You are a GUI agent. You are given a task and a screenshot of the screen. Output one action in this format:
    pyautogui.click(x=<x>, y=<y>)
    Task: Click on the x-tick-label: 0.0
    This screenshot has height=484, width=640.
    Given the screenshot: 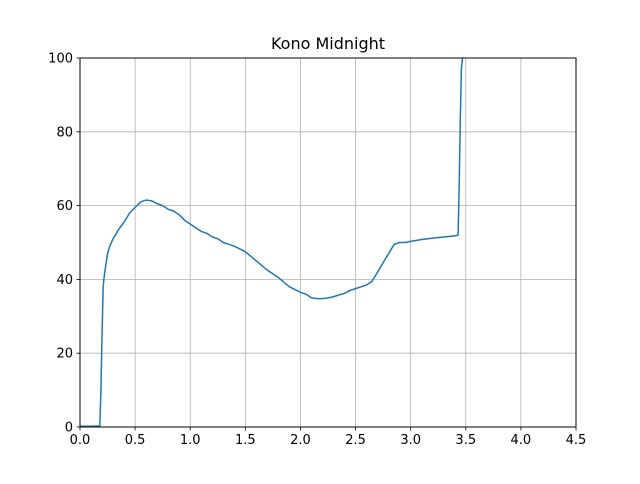 What is the action you would take?
    pyautogui.click(x=80, y=440)
    